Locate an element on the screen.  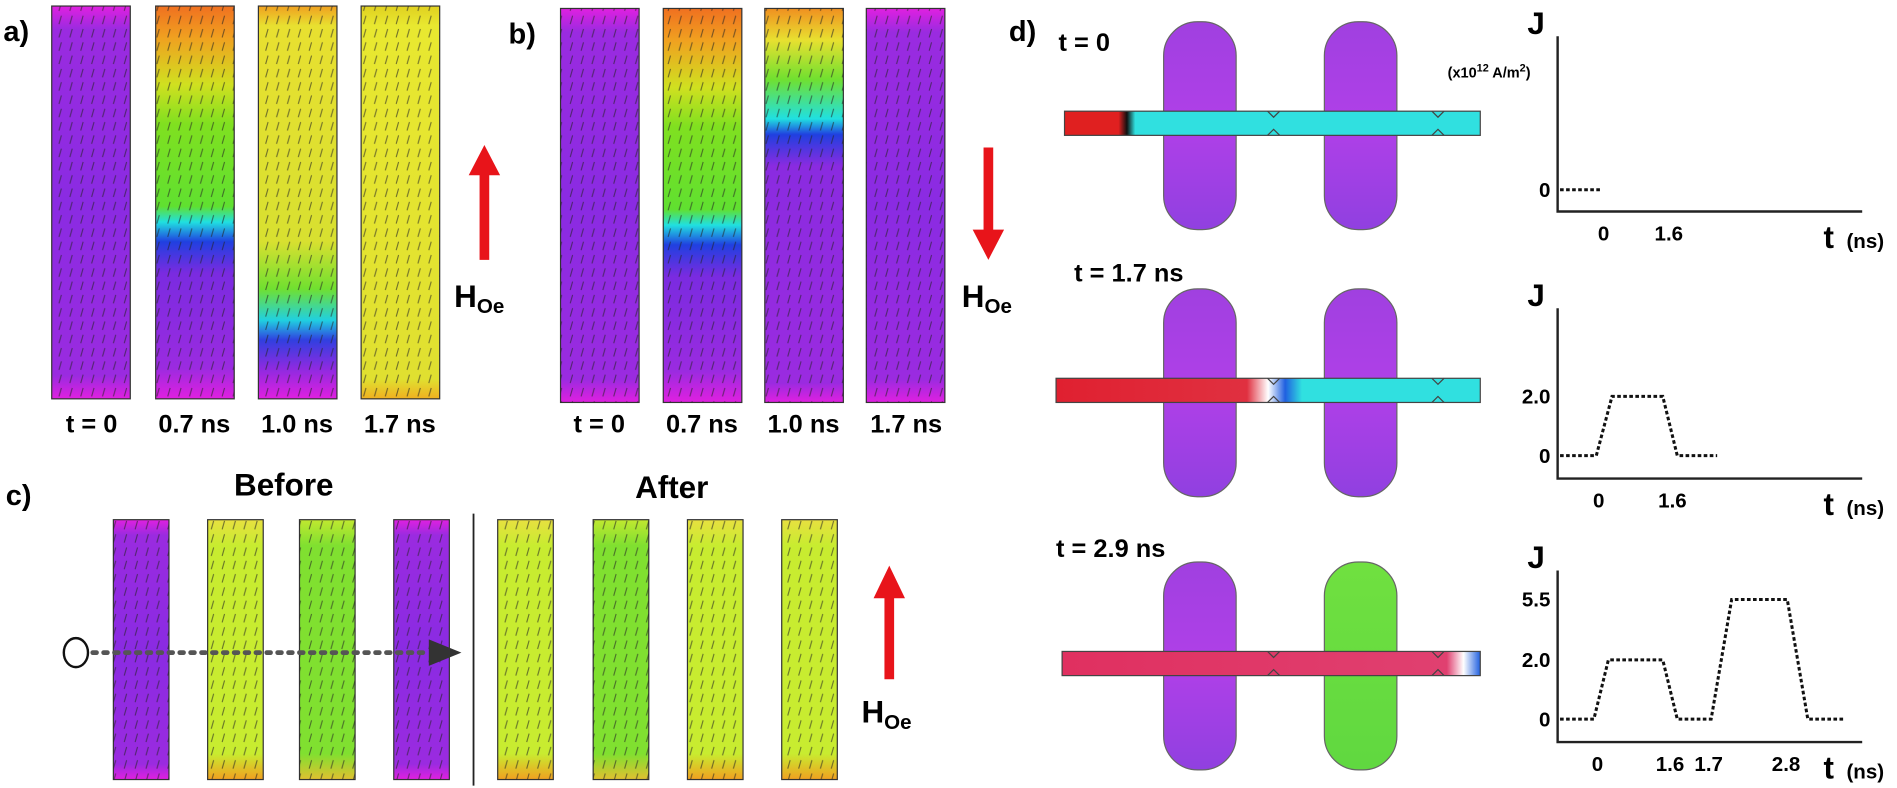
panel-label: c) is located at coordinates (19, 496).